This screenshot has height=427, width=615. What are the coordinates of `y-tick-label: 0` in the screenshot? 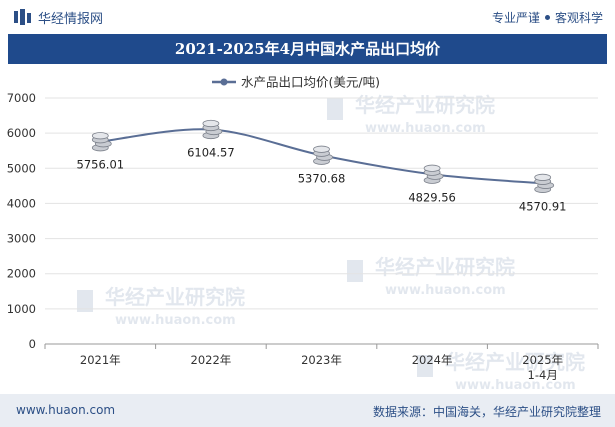 It's located at (32, 344).